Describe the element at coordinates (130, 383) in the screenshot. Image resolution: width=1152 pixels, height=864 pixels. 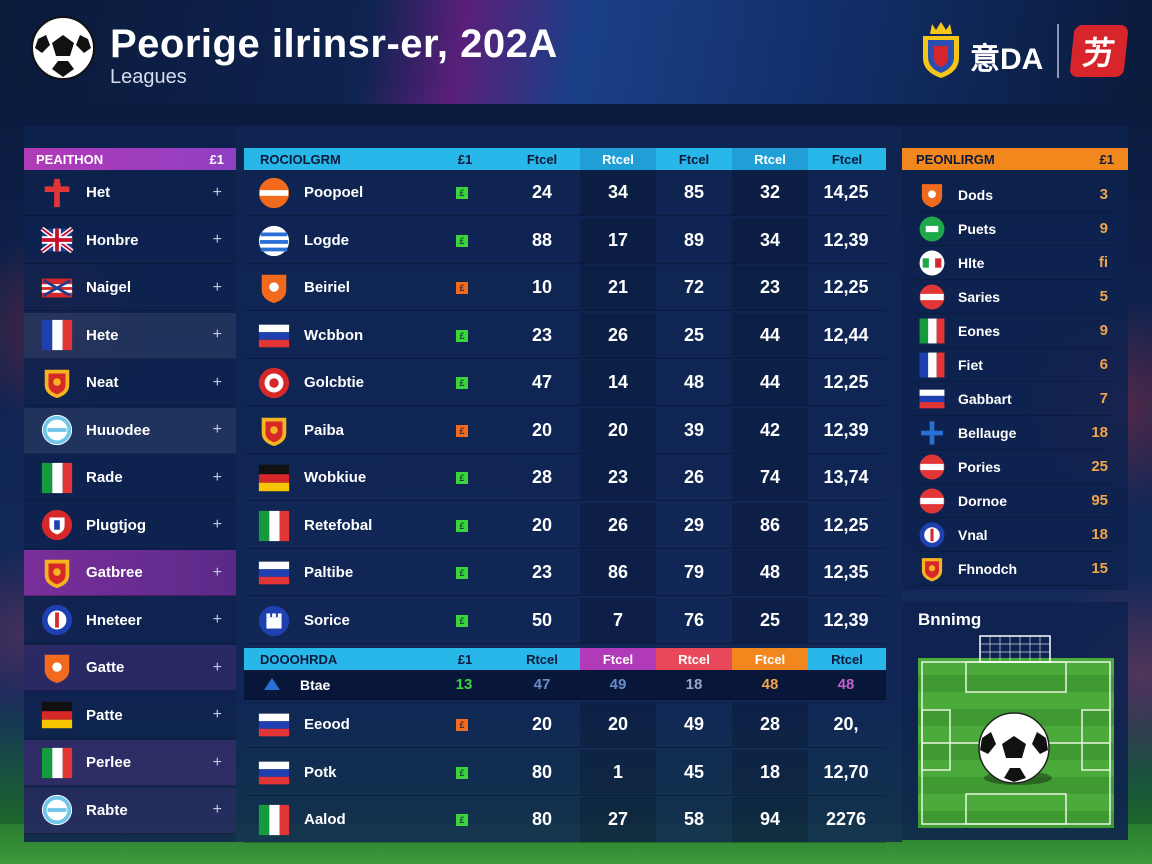
I see `sidebar-item: Neat +` at that location.